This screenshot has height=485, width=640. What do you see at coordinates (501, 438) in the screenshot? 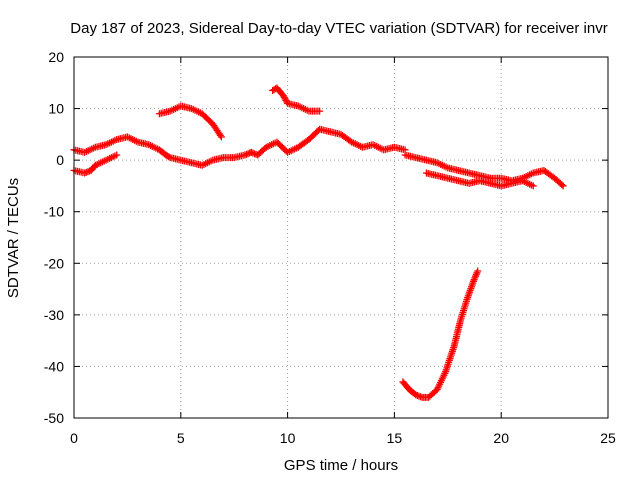
I see `x-tick-label: 20` at bounding box center [501, 438].